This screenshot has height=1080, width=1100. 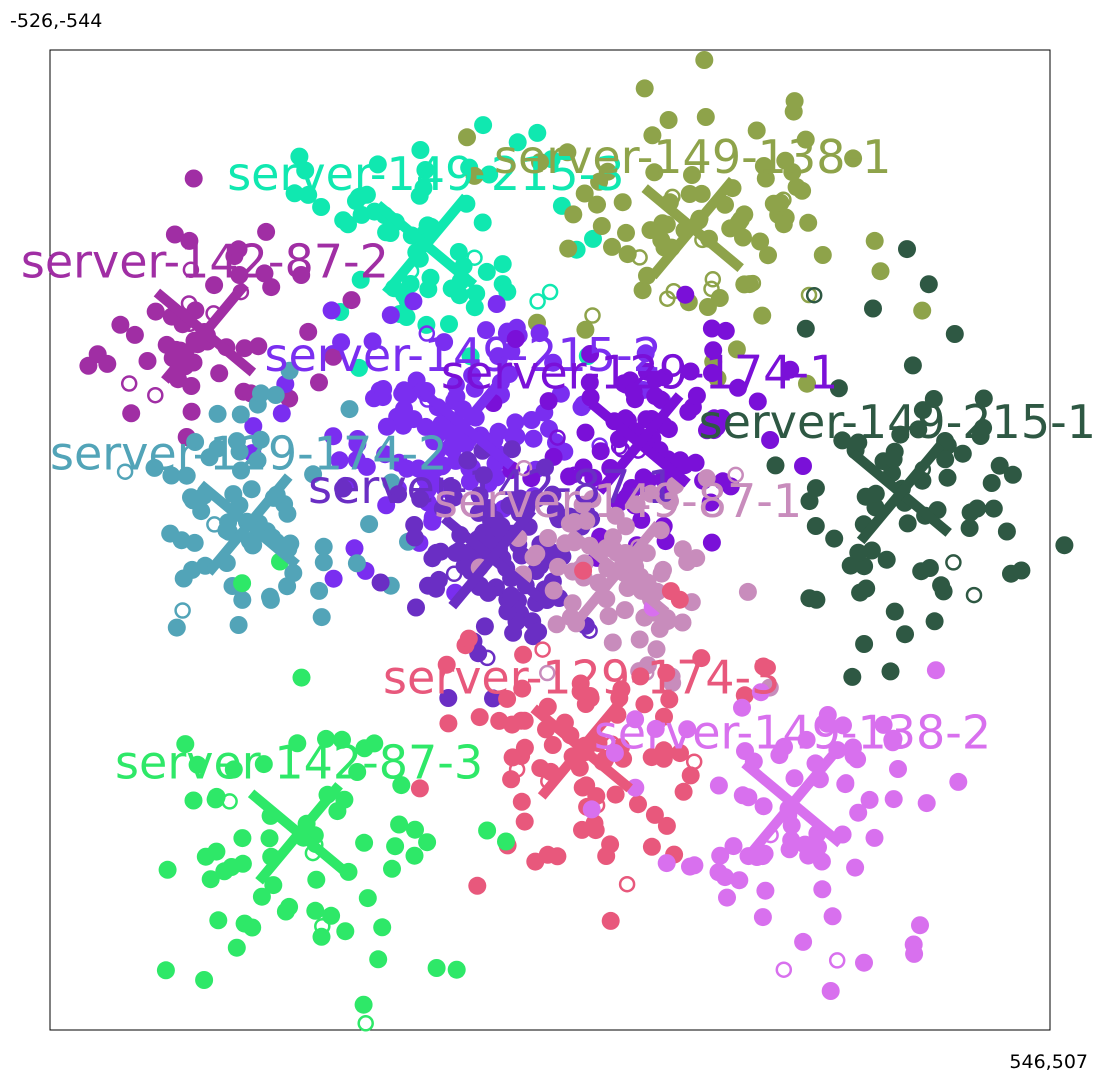 I want to click on cluster-label-server-129-174-3: server-129-174-3, so click(x=581, y=677).